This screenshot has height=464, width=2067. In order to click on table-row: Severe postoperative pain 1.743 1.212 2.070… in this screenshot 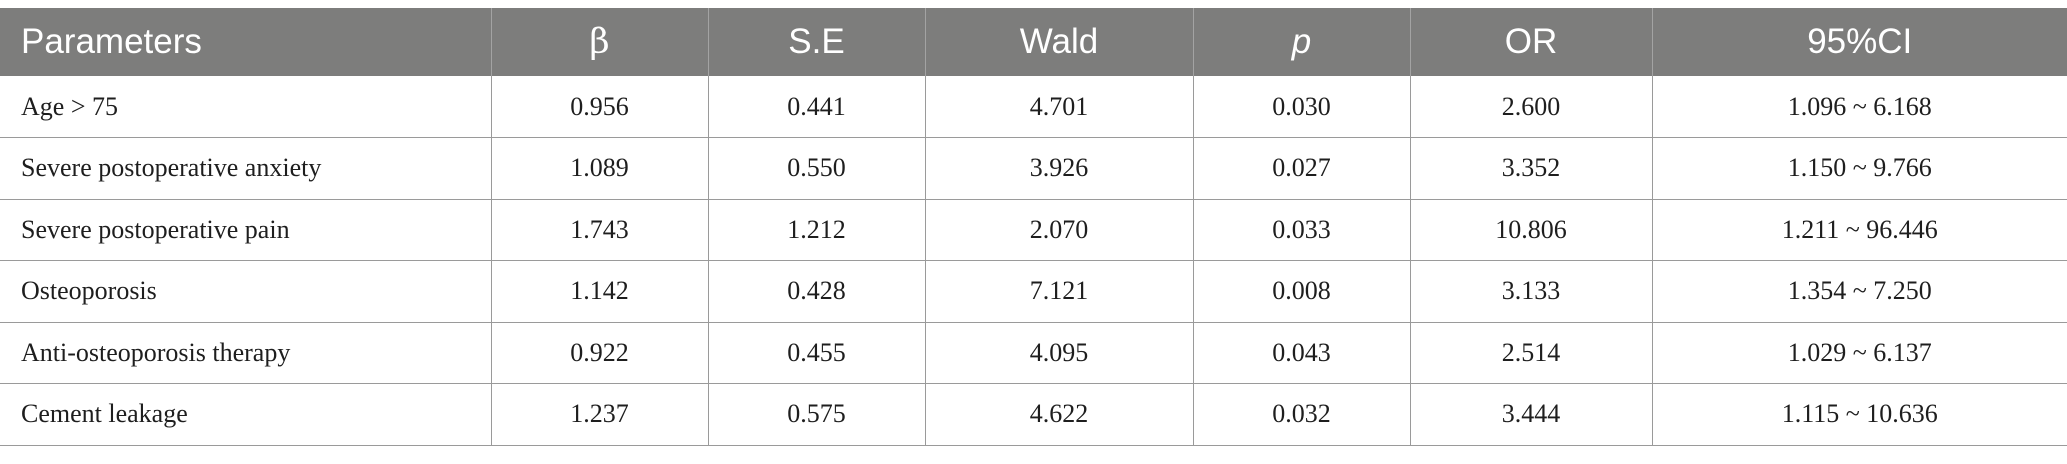, I will do `click(1033, 230)`.